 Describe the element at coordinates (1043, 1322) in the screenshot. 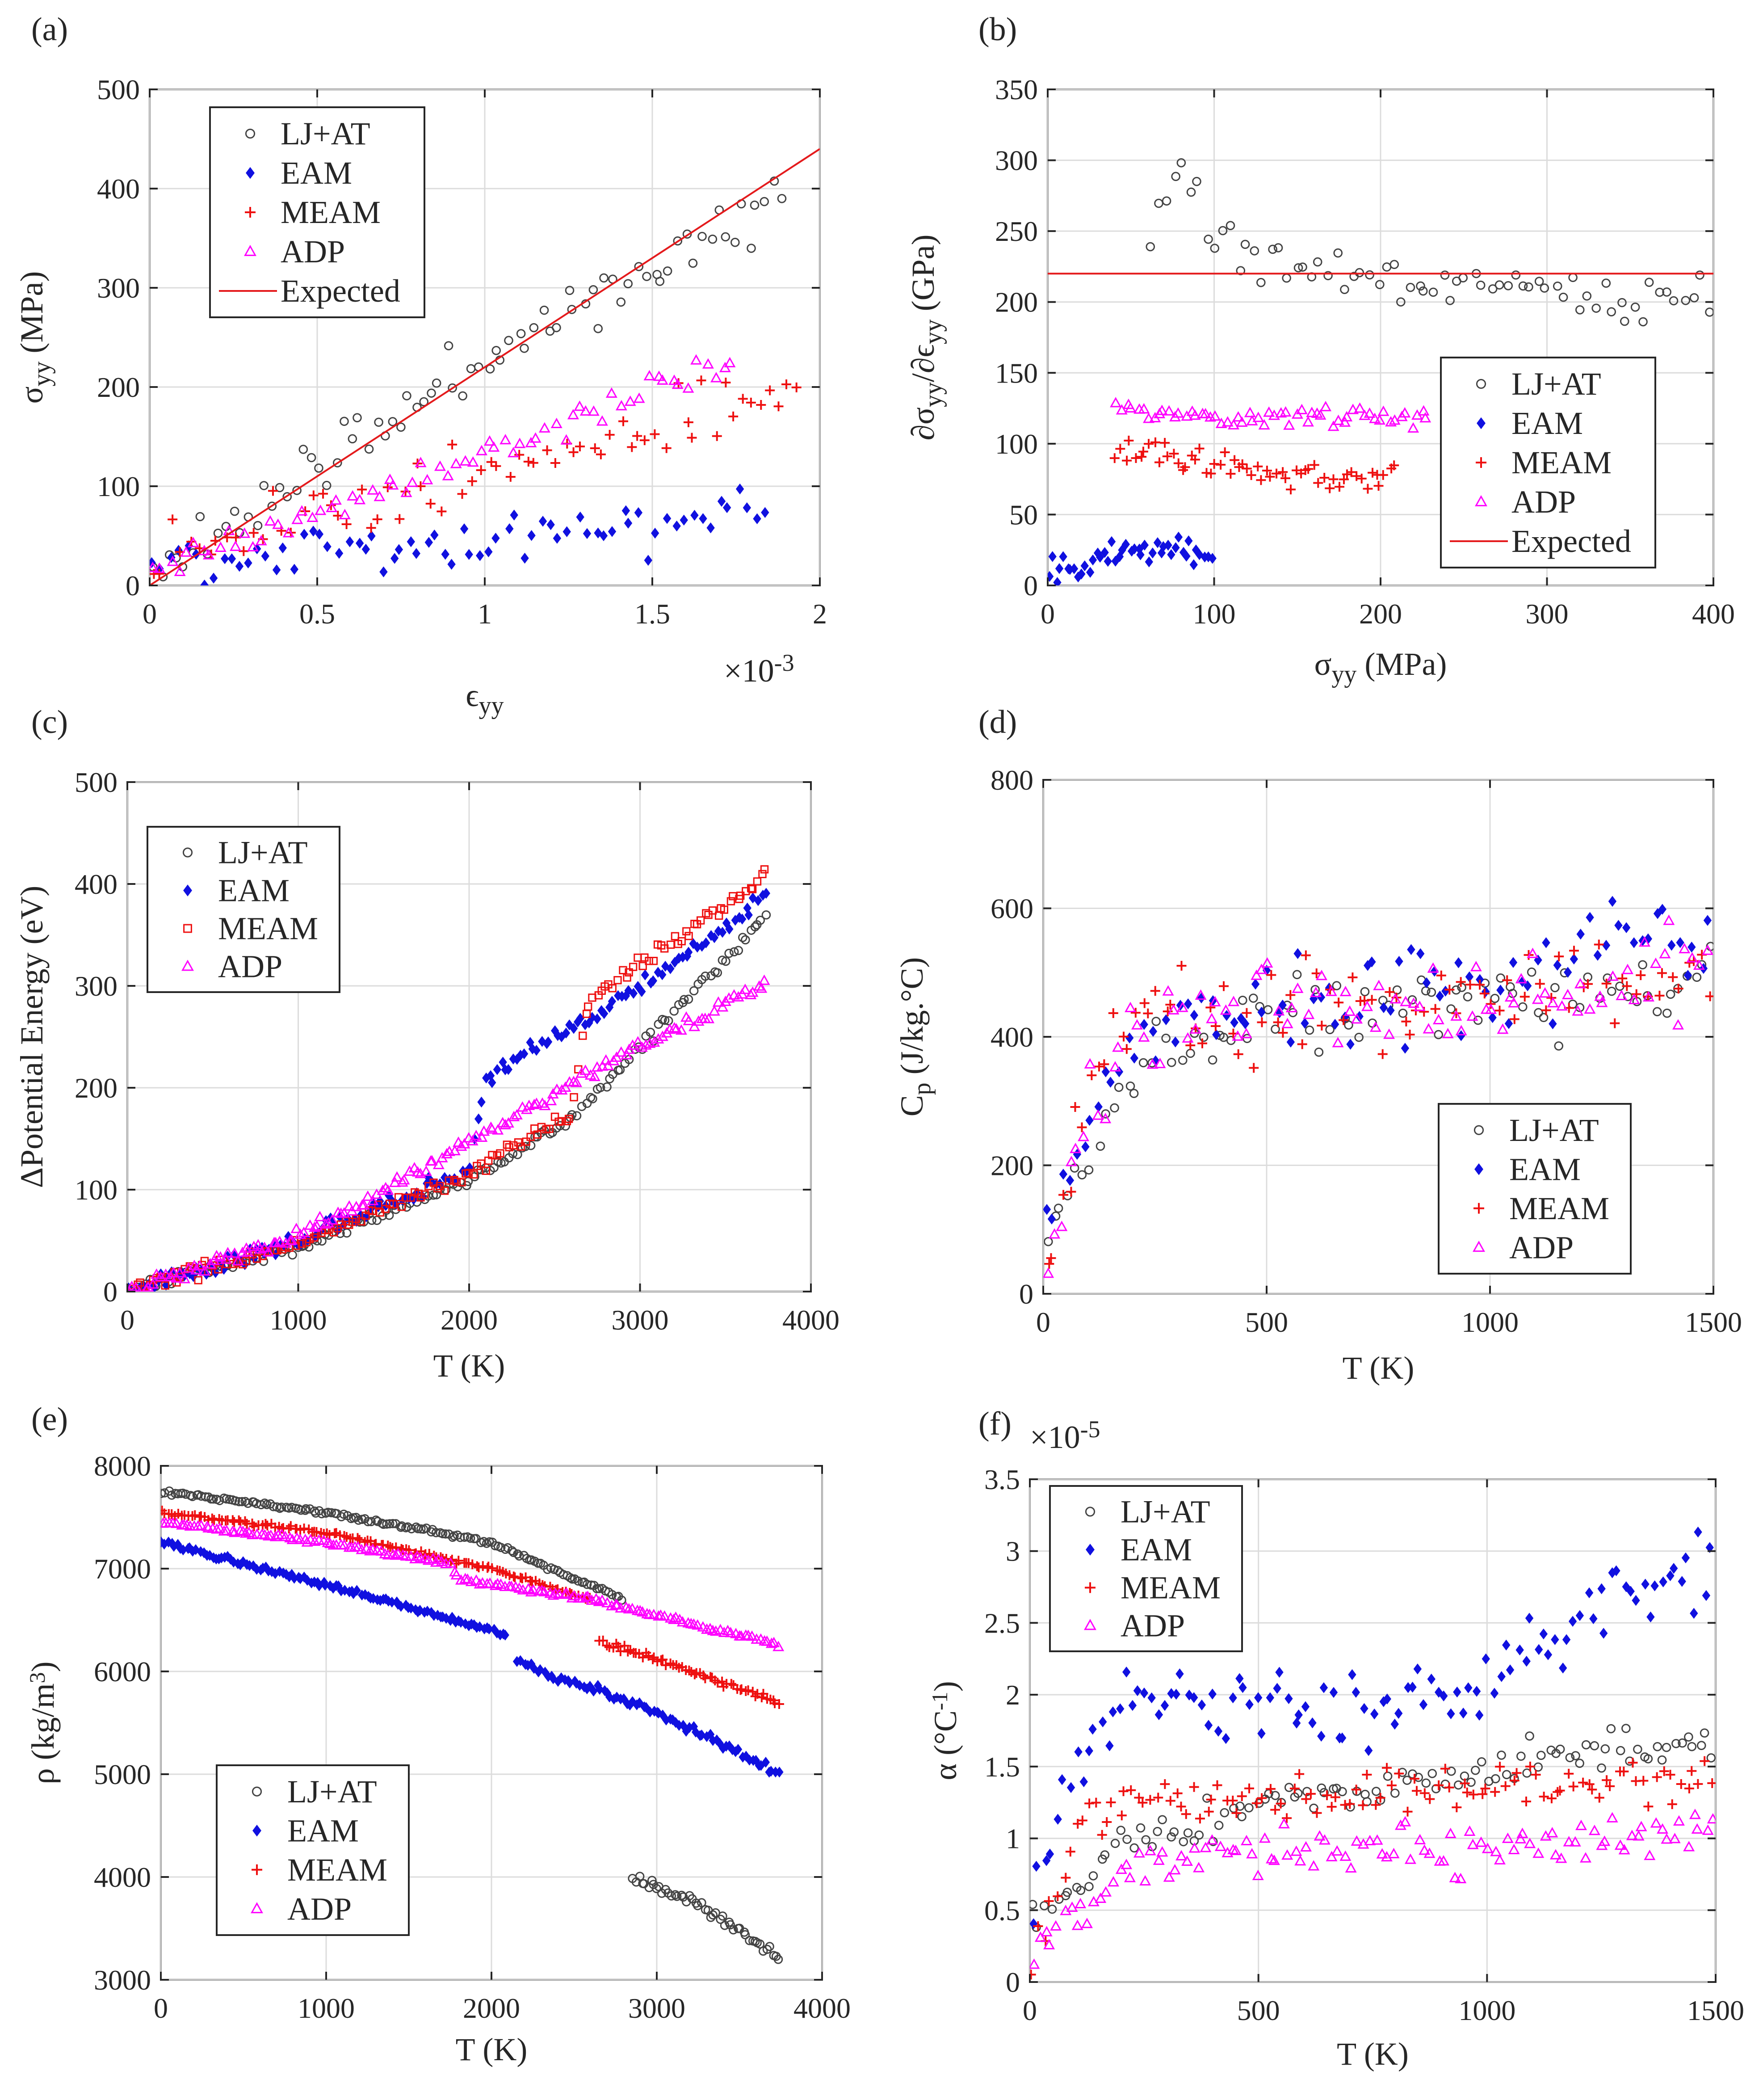

I see `x-tick-label: 0` at that location.